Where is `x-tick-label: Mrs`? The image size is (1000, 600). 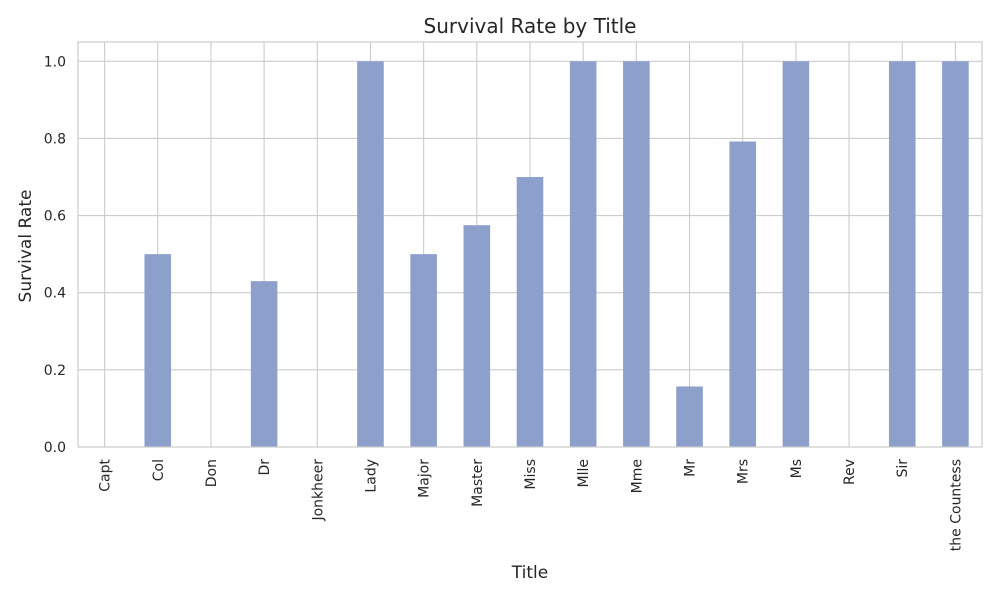 x-tick-label: Mrs is located at coordinates (744, 471).